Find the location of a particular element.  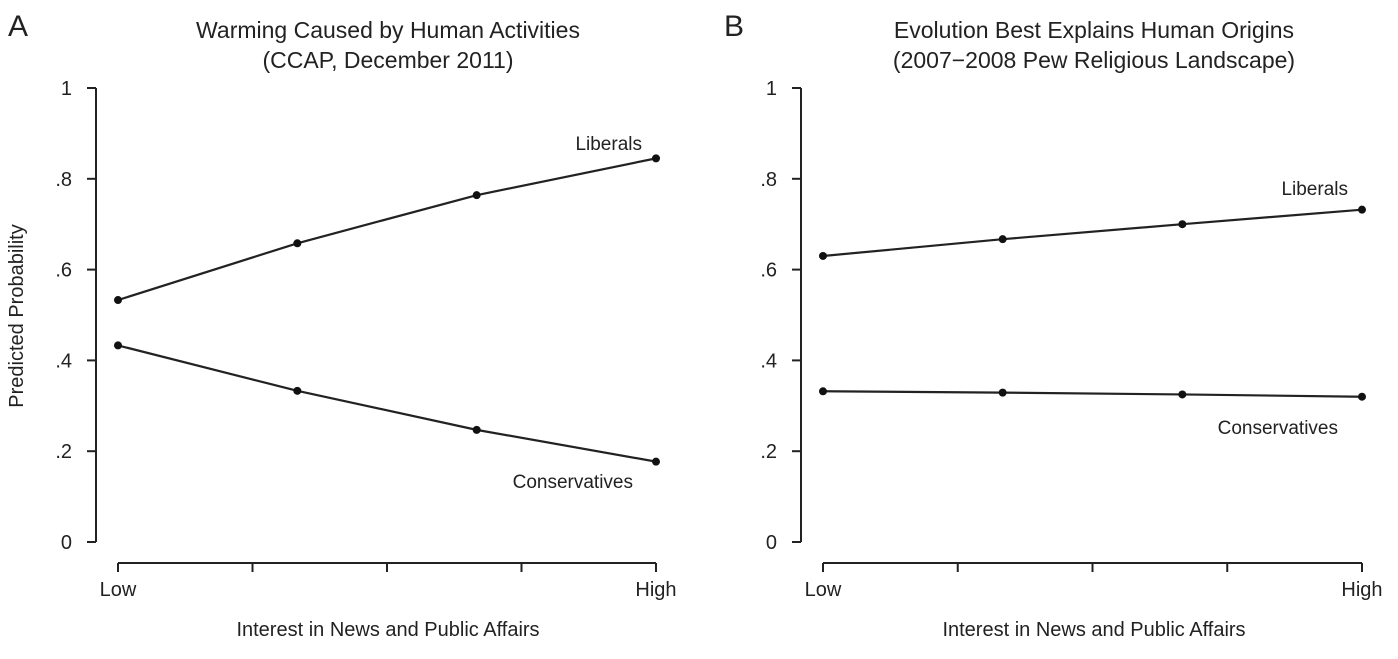

panel-a-xlabel: Interest in News and Public Affairs is located at coordinates (387, 630).